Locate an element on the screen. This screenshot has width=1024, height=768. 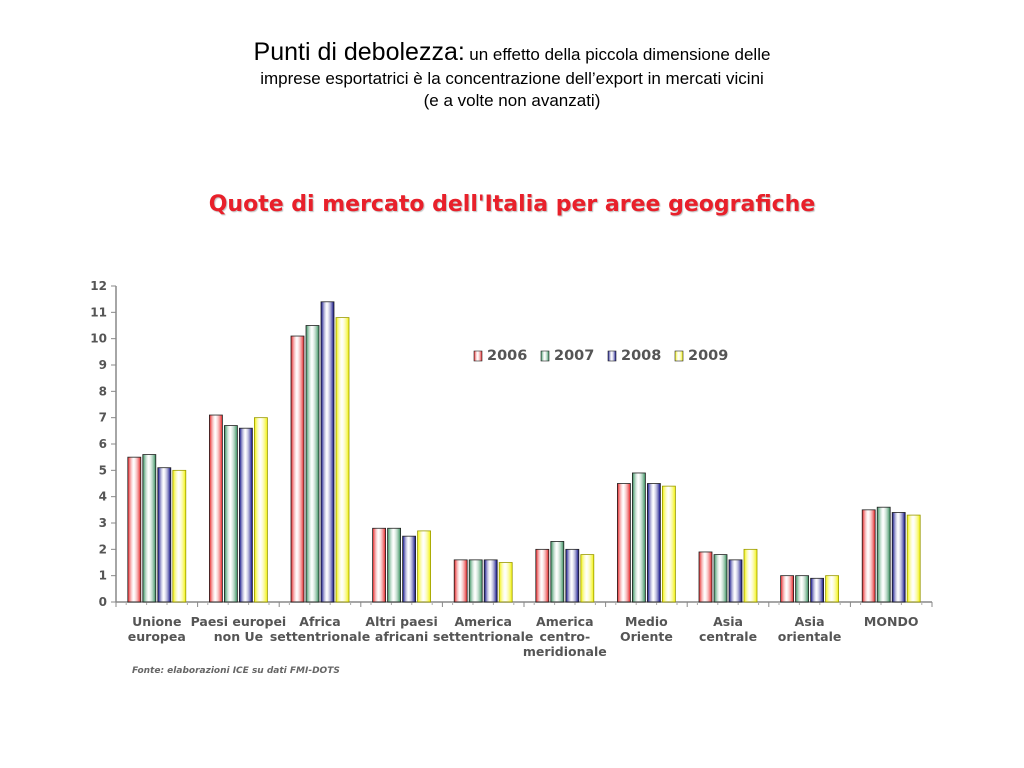
y-tick-label: 3 is located at coordinates (103, 523).